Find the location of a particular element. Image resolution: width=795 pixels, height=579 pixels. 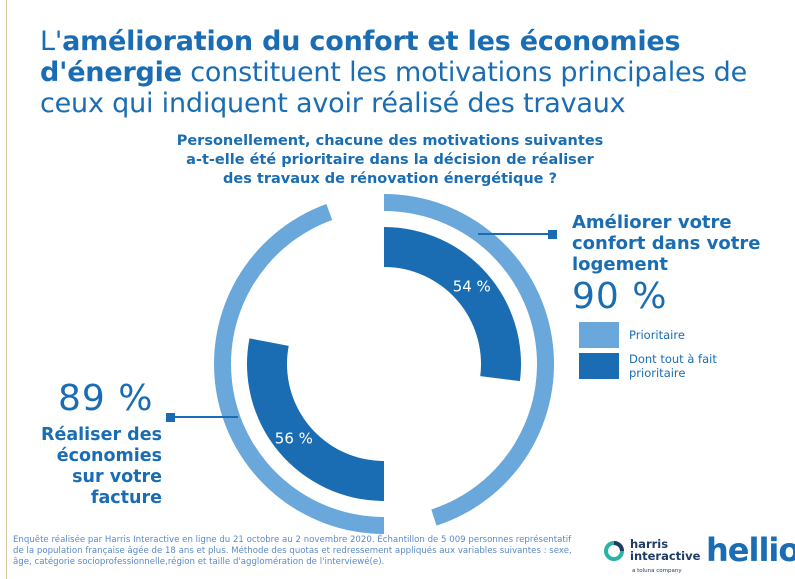

legend-item-prioritaire: Prioritaire is located at coordinates (669, 335).